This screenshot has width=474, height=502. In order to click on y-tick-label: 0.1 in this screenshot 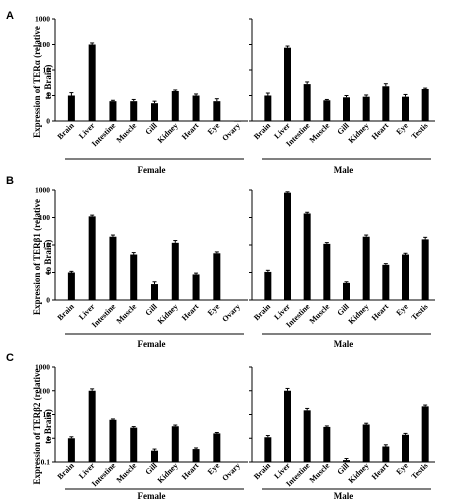, I will do `click(46, 462)`.